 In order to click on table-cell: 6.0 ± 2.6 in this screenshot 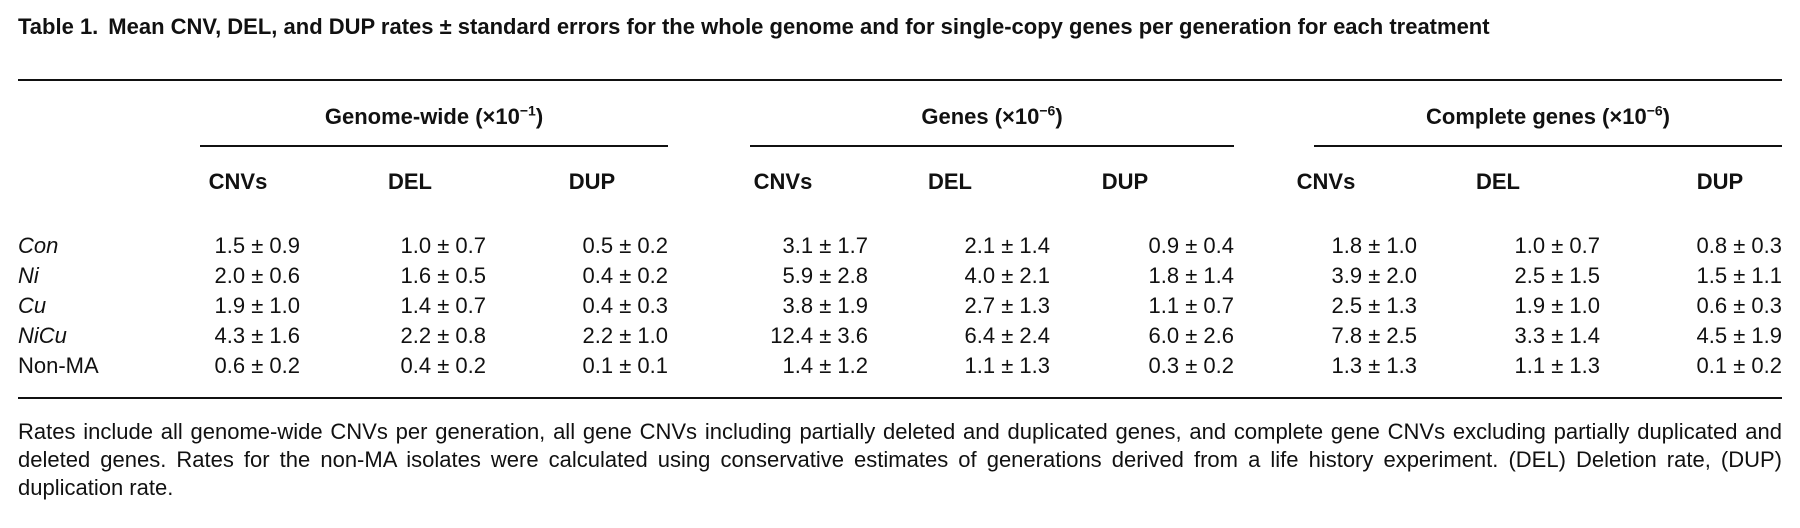, I will do `click(1191, 335)`.